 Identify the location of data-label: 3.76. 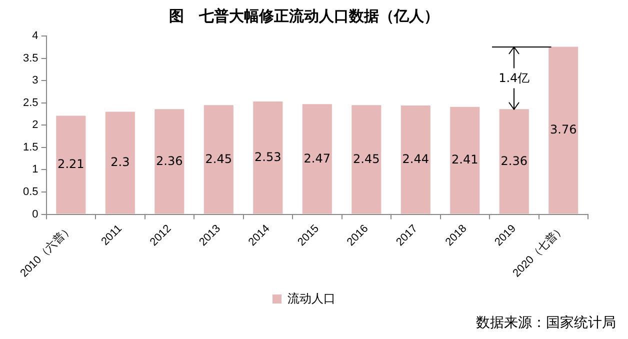
(563, 129).